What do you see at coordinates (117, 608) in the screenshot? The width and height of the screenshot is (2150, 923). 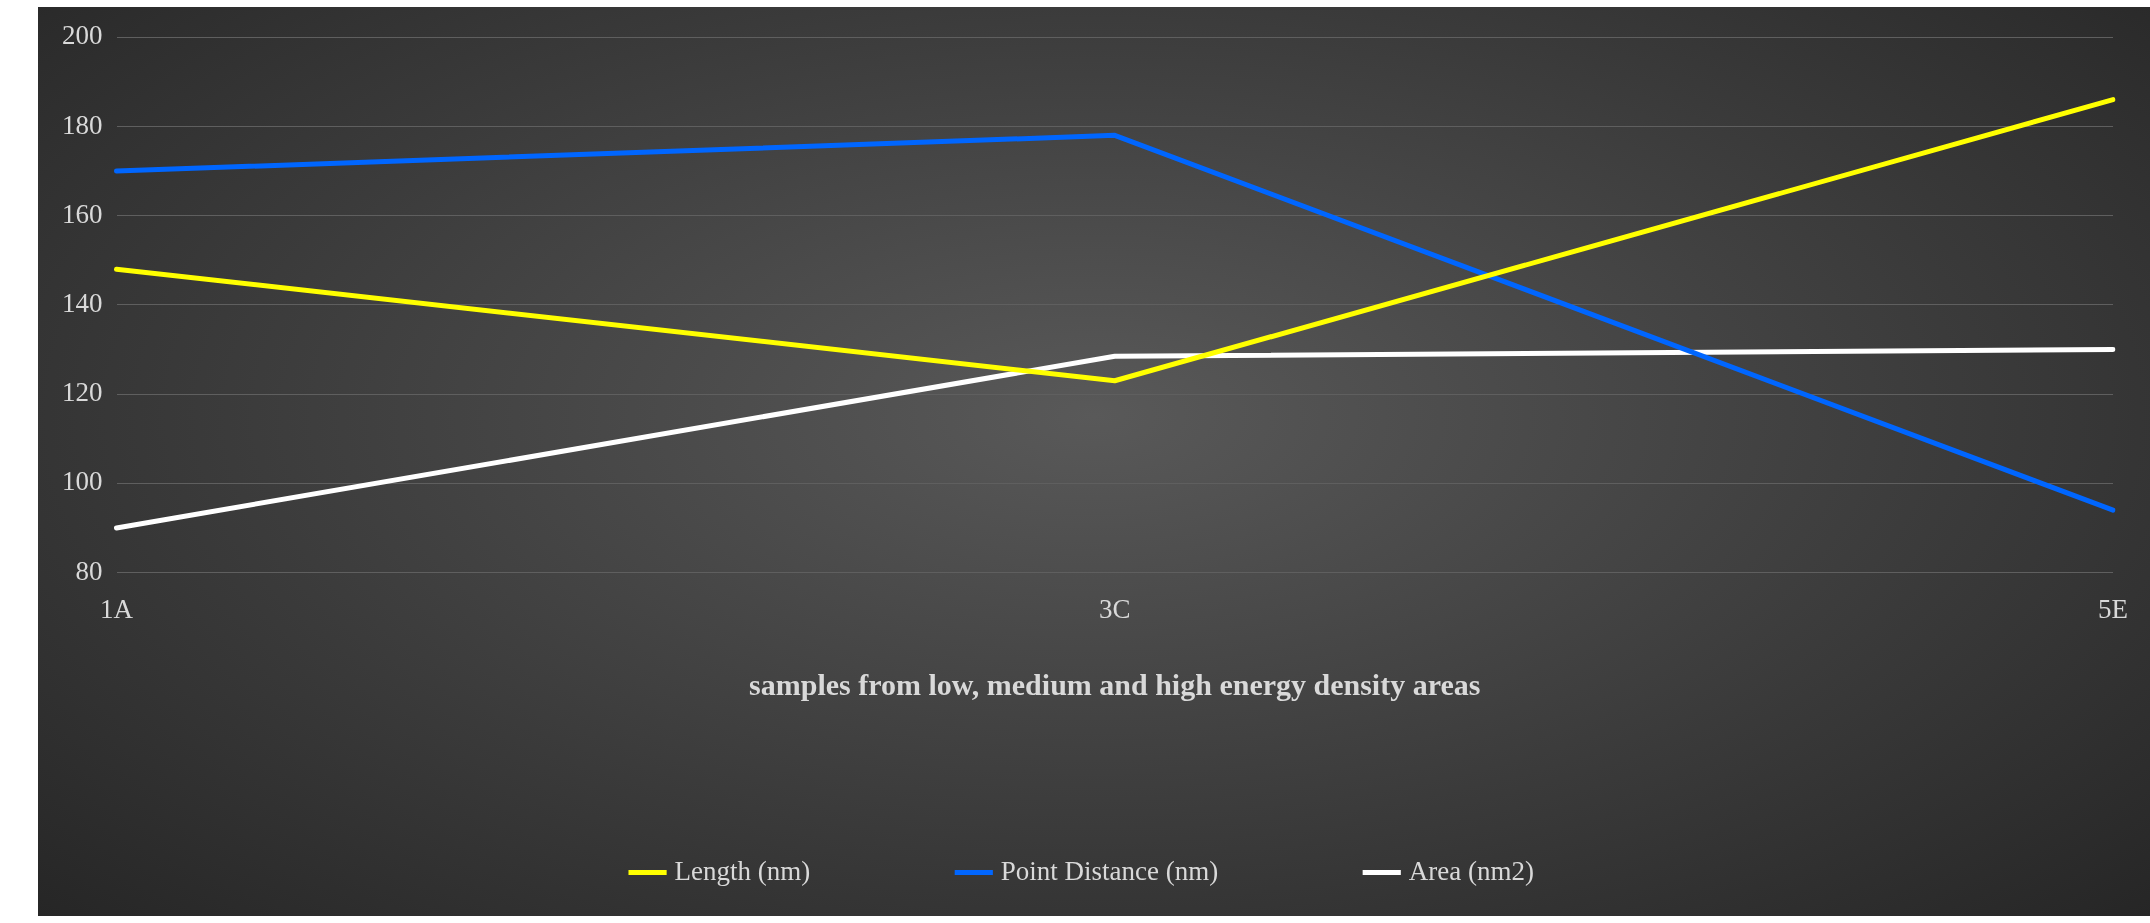 I see `x-tick-label: 1A` at bounding box center [117, 608].